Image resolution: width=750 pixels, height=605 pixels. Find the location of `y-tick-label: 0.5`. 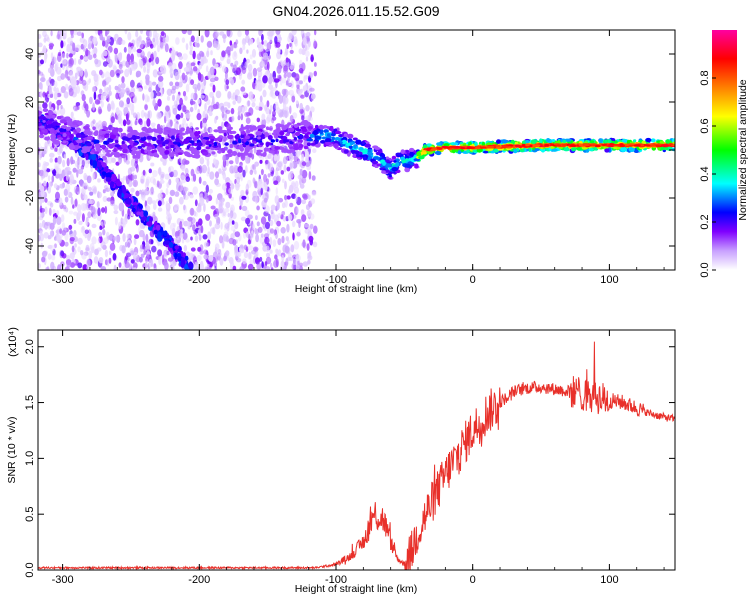

y-tick-label: 0.5 is located at coordinates (30, 514).